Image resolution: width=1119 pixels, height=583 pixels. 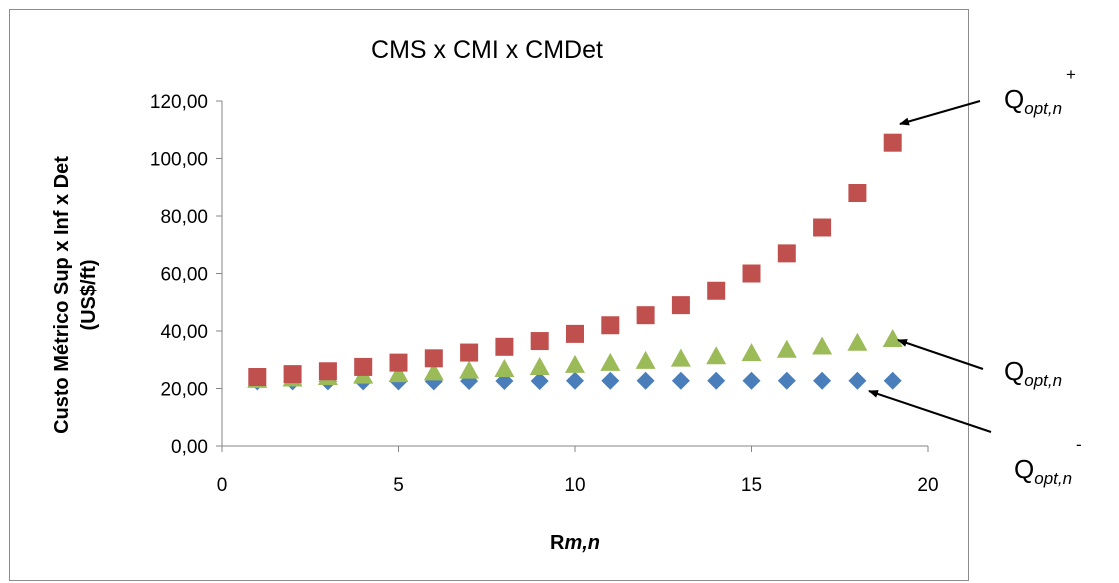 What do you see at coordinates (222, 485) in the screenshot?
I see `x-tick-label: 0` at bounding box center [222, 485].